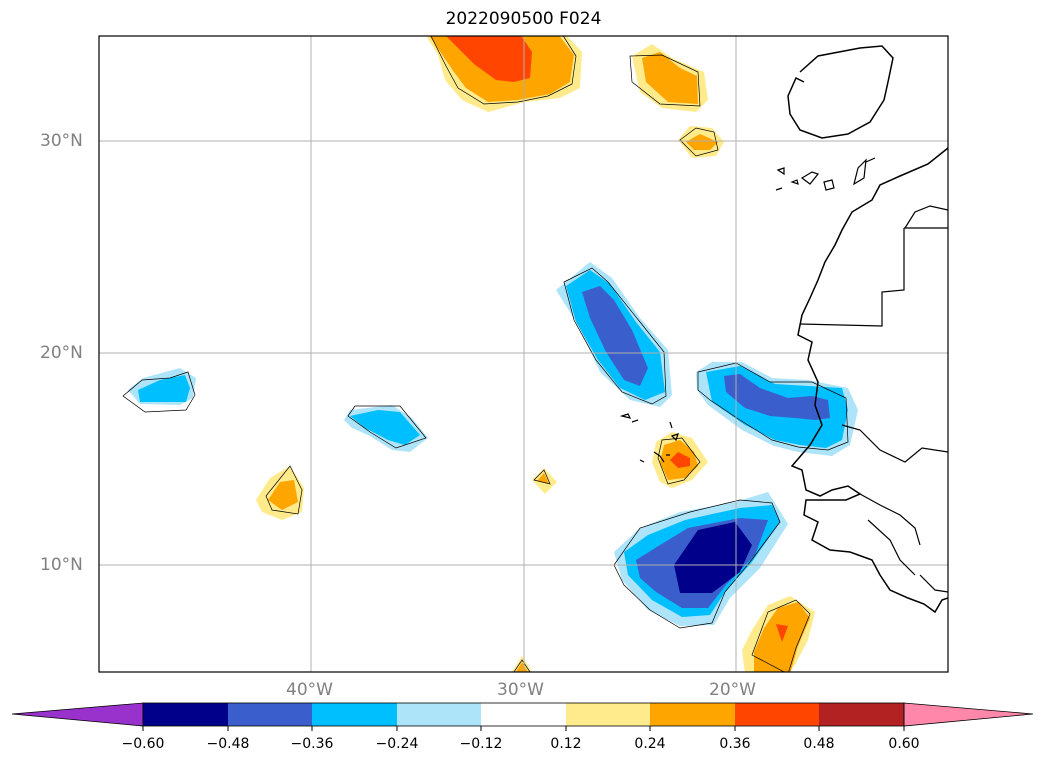 This screenshot has height=765, width=1047. What do you see at coordinates (544, 481) in the screenshot?
I see `positive-anomaly-small-14n` at bounding box center [544, 481].